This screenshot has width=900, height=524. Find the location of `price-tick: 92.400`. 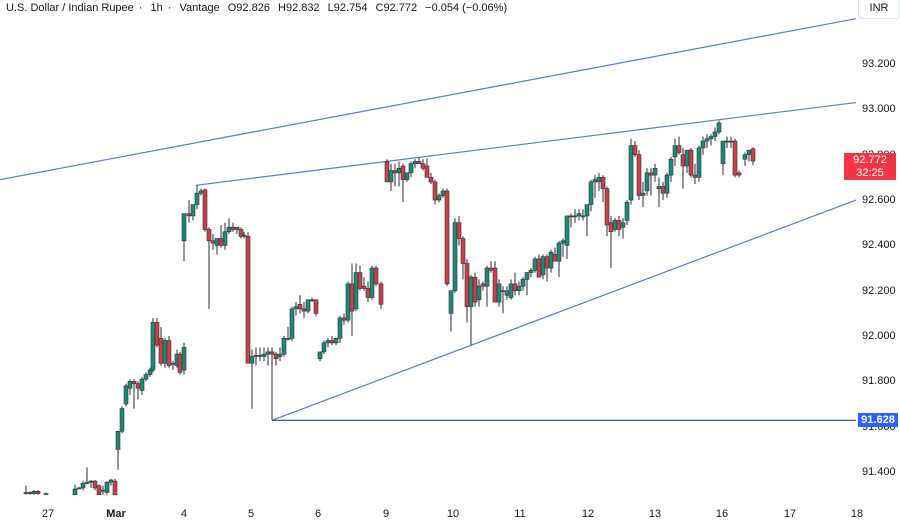

price-tick: 92.400 is located at coordinates (879, 245).